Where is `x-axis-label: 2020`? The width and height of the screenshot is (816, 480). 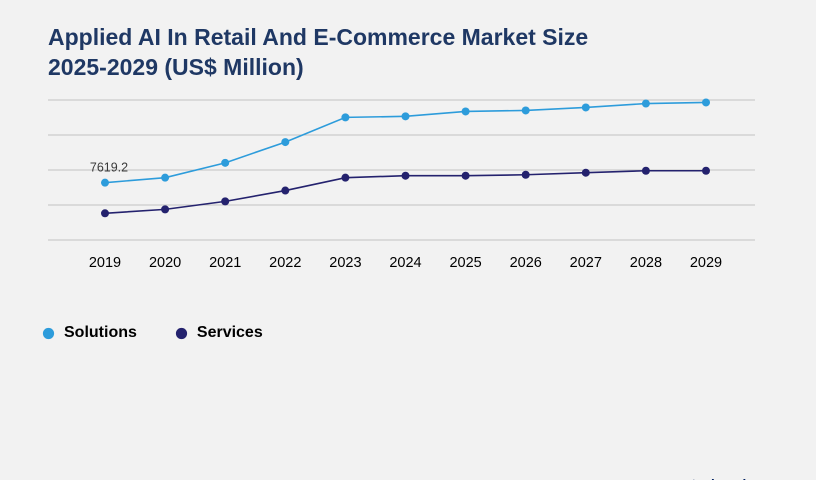 x-axis-label: 2020 is located at coordinates (165, 263).